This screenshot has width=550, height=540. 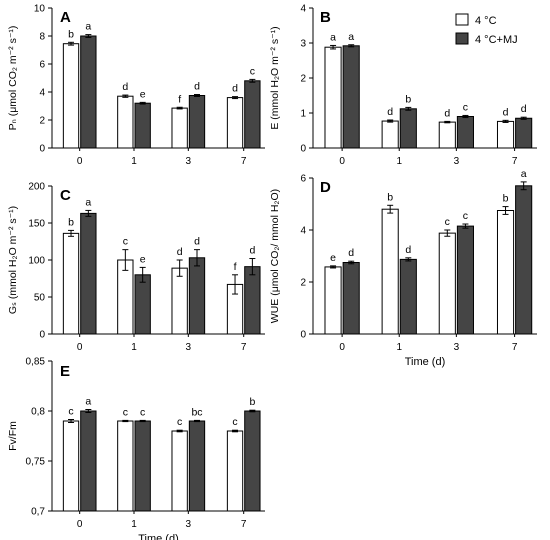 What do you see at coordinates (13, 436) in the screenshot?
I see `y-axis-label: Fv/Fm` at bounding box center [13, 436].